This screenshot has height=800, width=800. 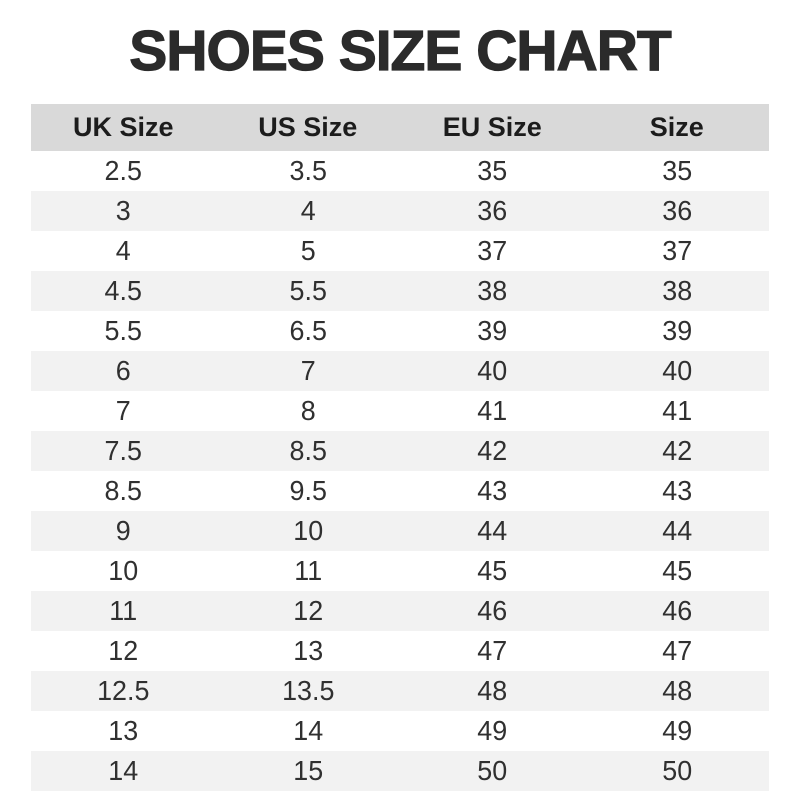 What do you see at coordinates (401, 51) in the screenshot?
I see `page-title: SHOES SIZE CHART` at bounding box center [401, 51].